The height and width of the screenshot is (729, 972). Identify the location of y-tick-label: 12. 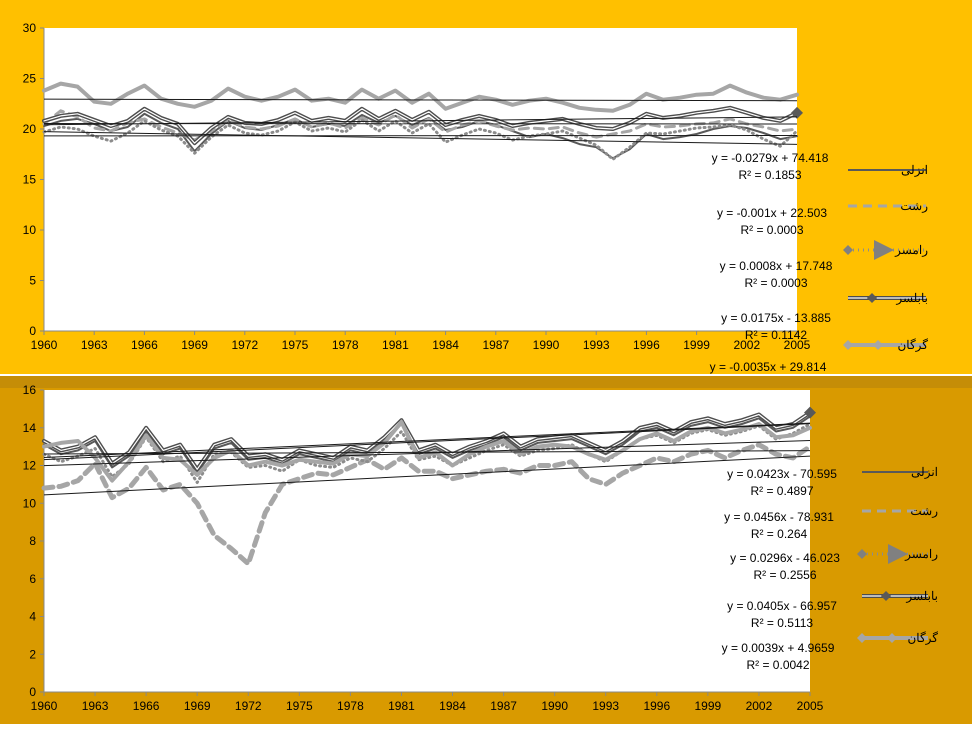
(30, 466).